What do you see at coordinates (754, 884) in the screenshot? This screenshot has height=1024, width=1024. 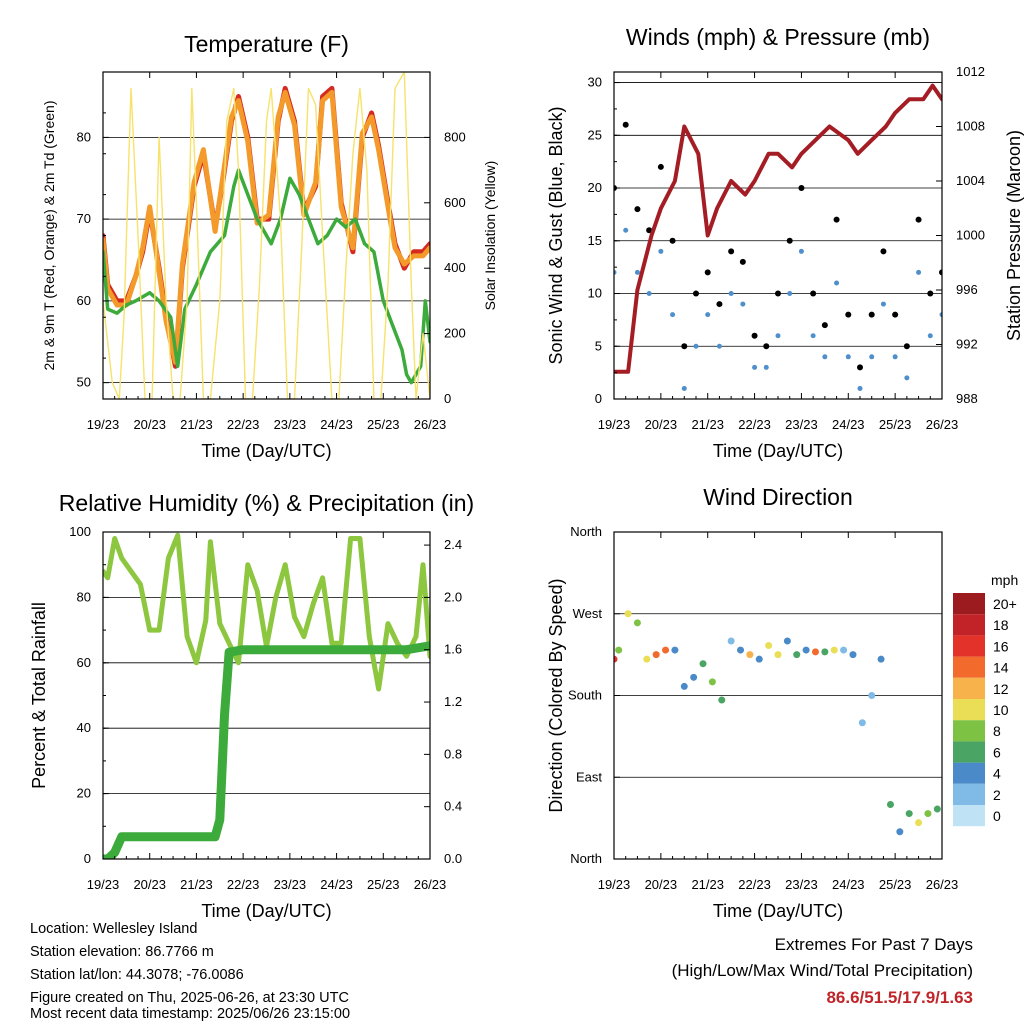 I see `x-tick-label: 22/23` at bounding box center [754, 884].